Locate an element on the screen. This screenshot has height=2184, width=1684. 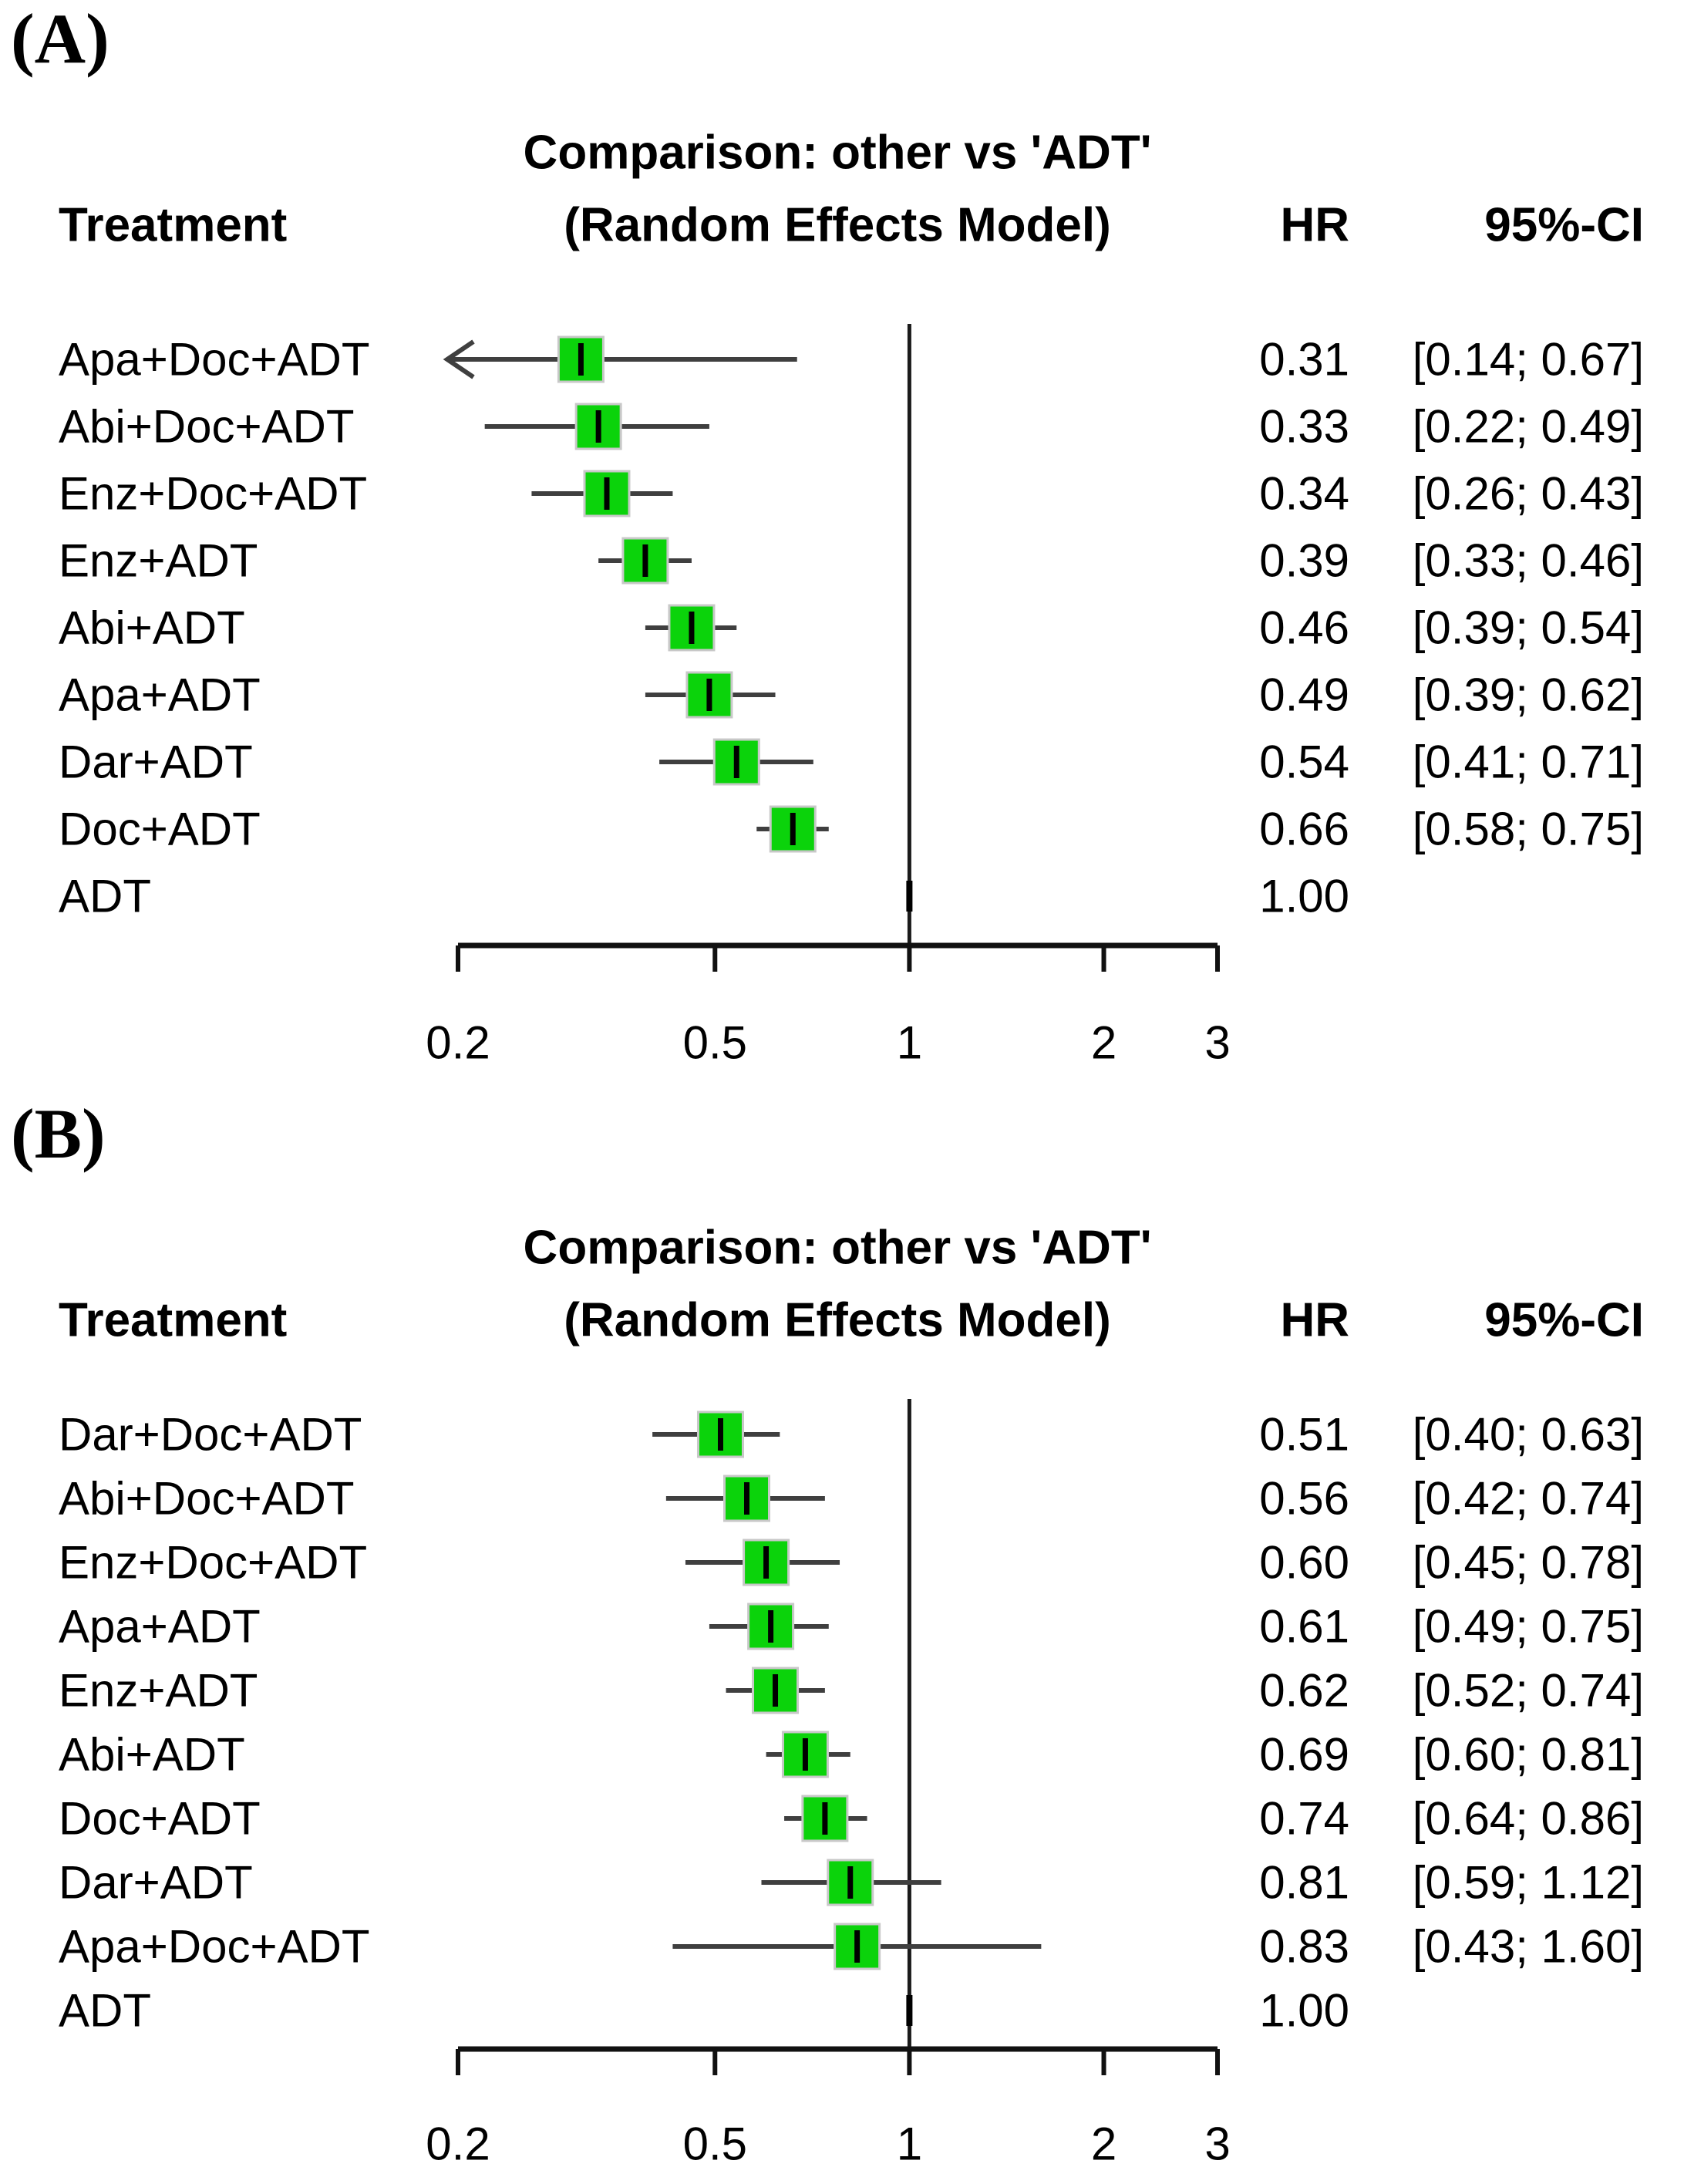
ci-value: [0.58; 0.75] is located at coordinates (1528, 829).